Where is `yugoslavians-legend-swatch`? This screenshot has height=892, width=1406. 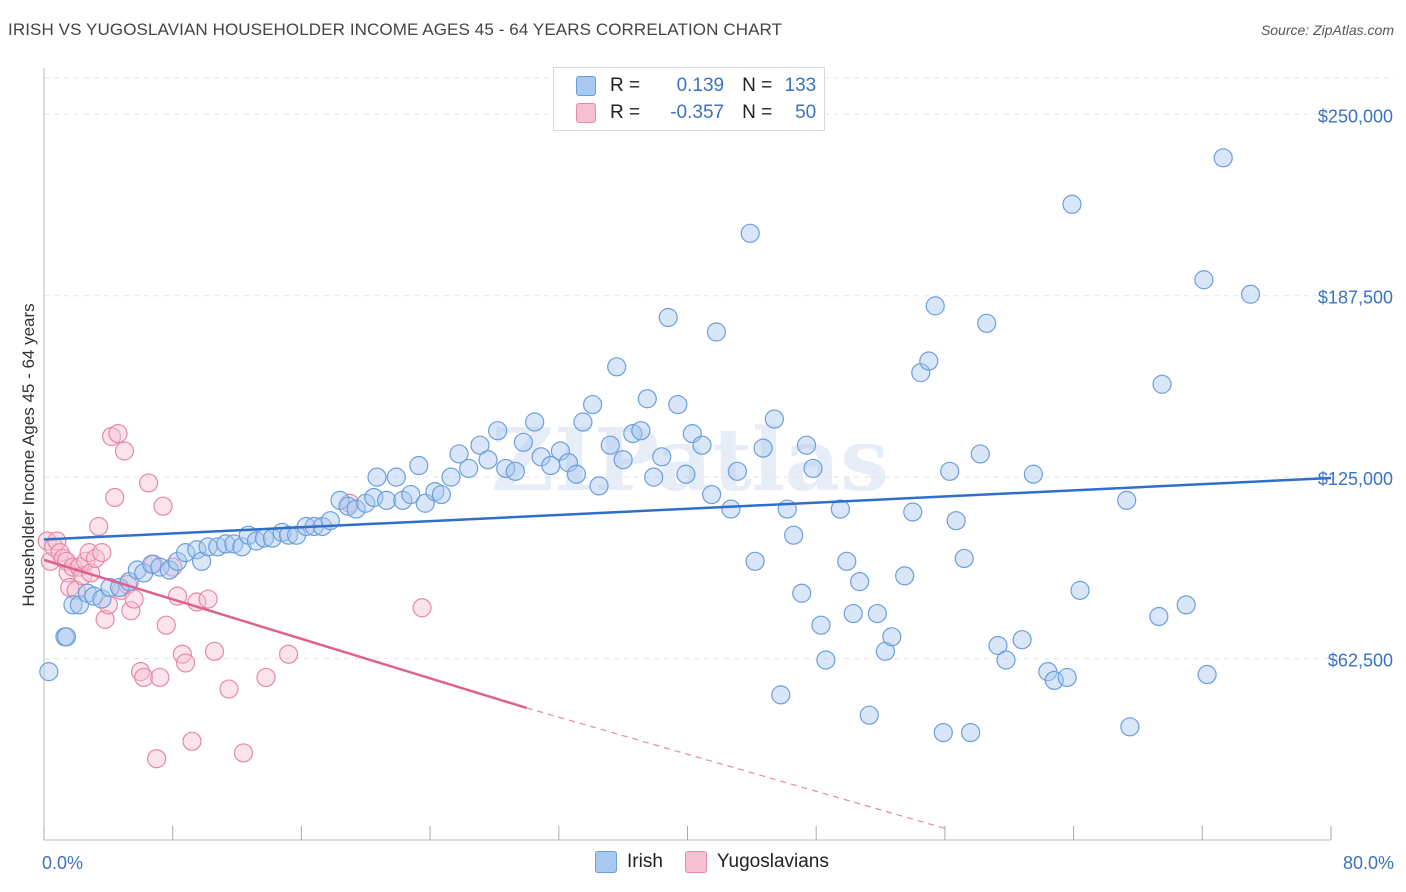 yugoslavians-legend-swatch is located at coordinates (695, 862).